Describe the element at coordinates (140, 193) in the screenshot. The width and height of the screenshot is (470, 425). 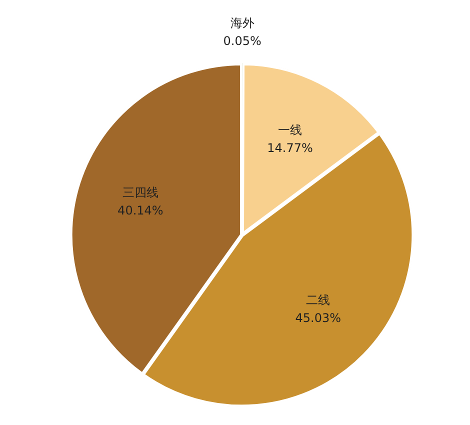
I see `slice-label: 三四线` at that location.